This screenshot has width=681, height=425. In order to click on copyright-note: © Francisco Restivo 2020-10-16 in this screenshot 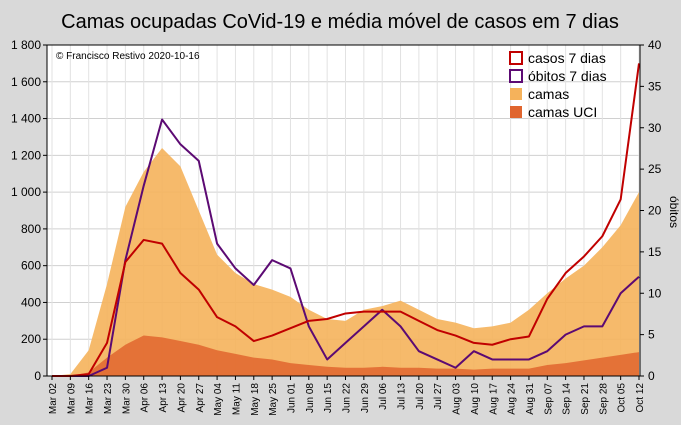, I will do `click(128, 56)`.